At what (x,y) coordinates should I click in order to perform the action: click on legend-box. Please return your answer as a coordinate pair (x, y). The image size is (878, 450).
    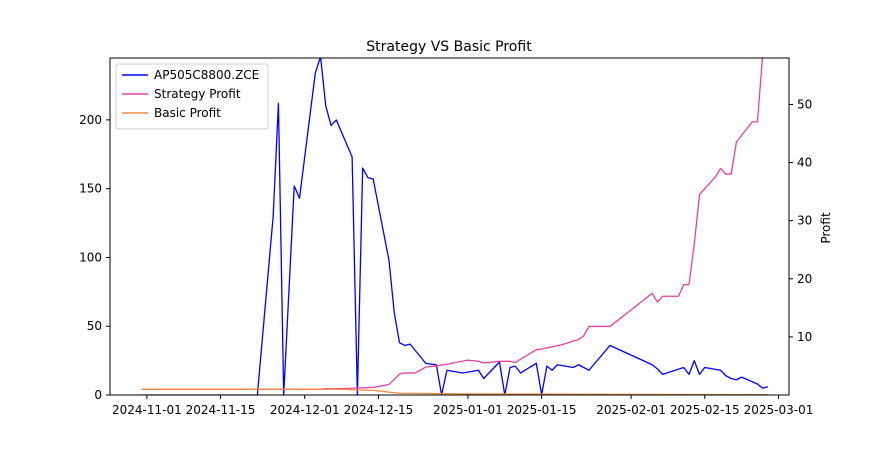
    Looking at the image, I should click on (192, 96).